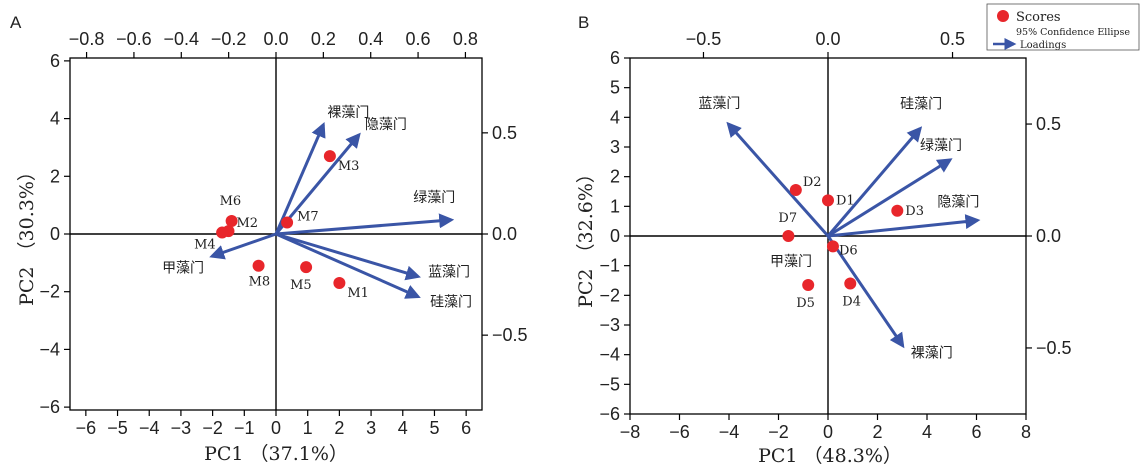  I want to click on right-tick-label: 0.0, so click(1048, 236).